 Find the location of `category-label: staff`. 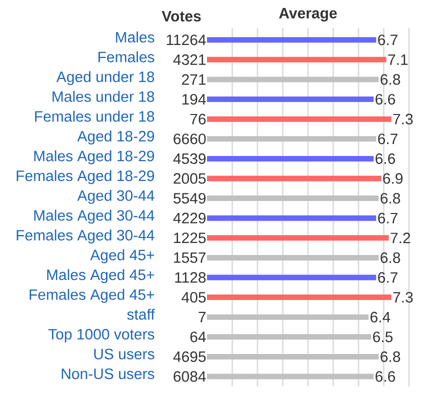

category-label: staff is located at coordinates (141, 314).